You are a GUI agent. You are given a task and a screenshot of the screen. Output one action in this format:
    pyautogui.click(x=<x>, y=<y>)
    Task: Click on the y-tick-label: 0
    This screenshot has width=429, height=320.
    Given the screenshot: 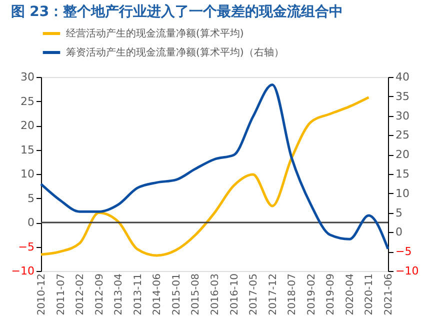 What is the action you would take?
    pyautogui.click(x=31, y=222)
    